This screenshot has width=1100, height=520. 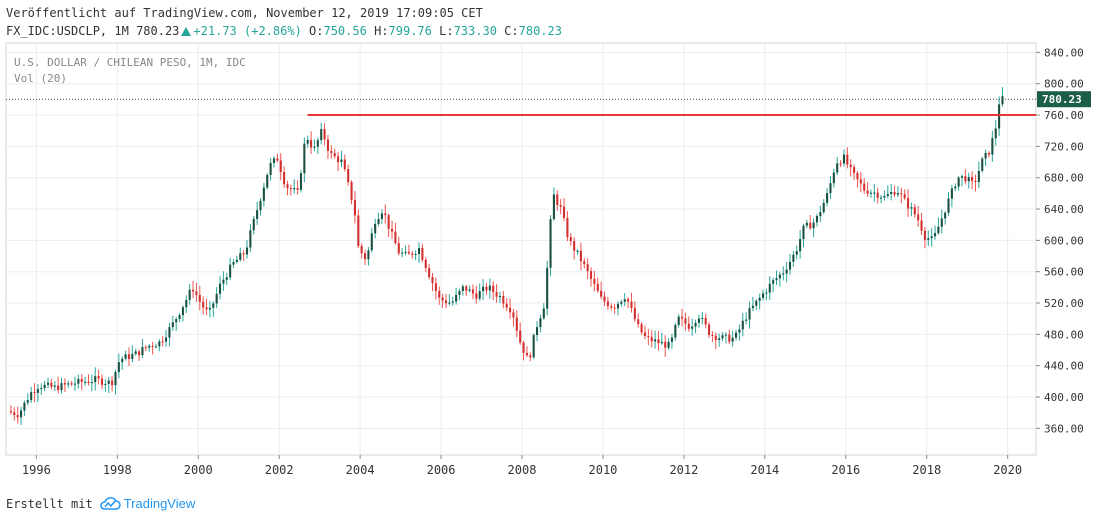 I want to click on tradingview-brand: TradingView, so click(x=159, y=503).